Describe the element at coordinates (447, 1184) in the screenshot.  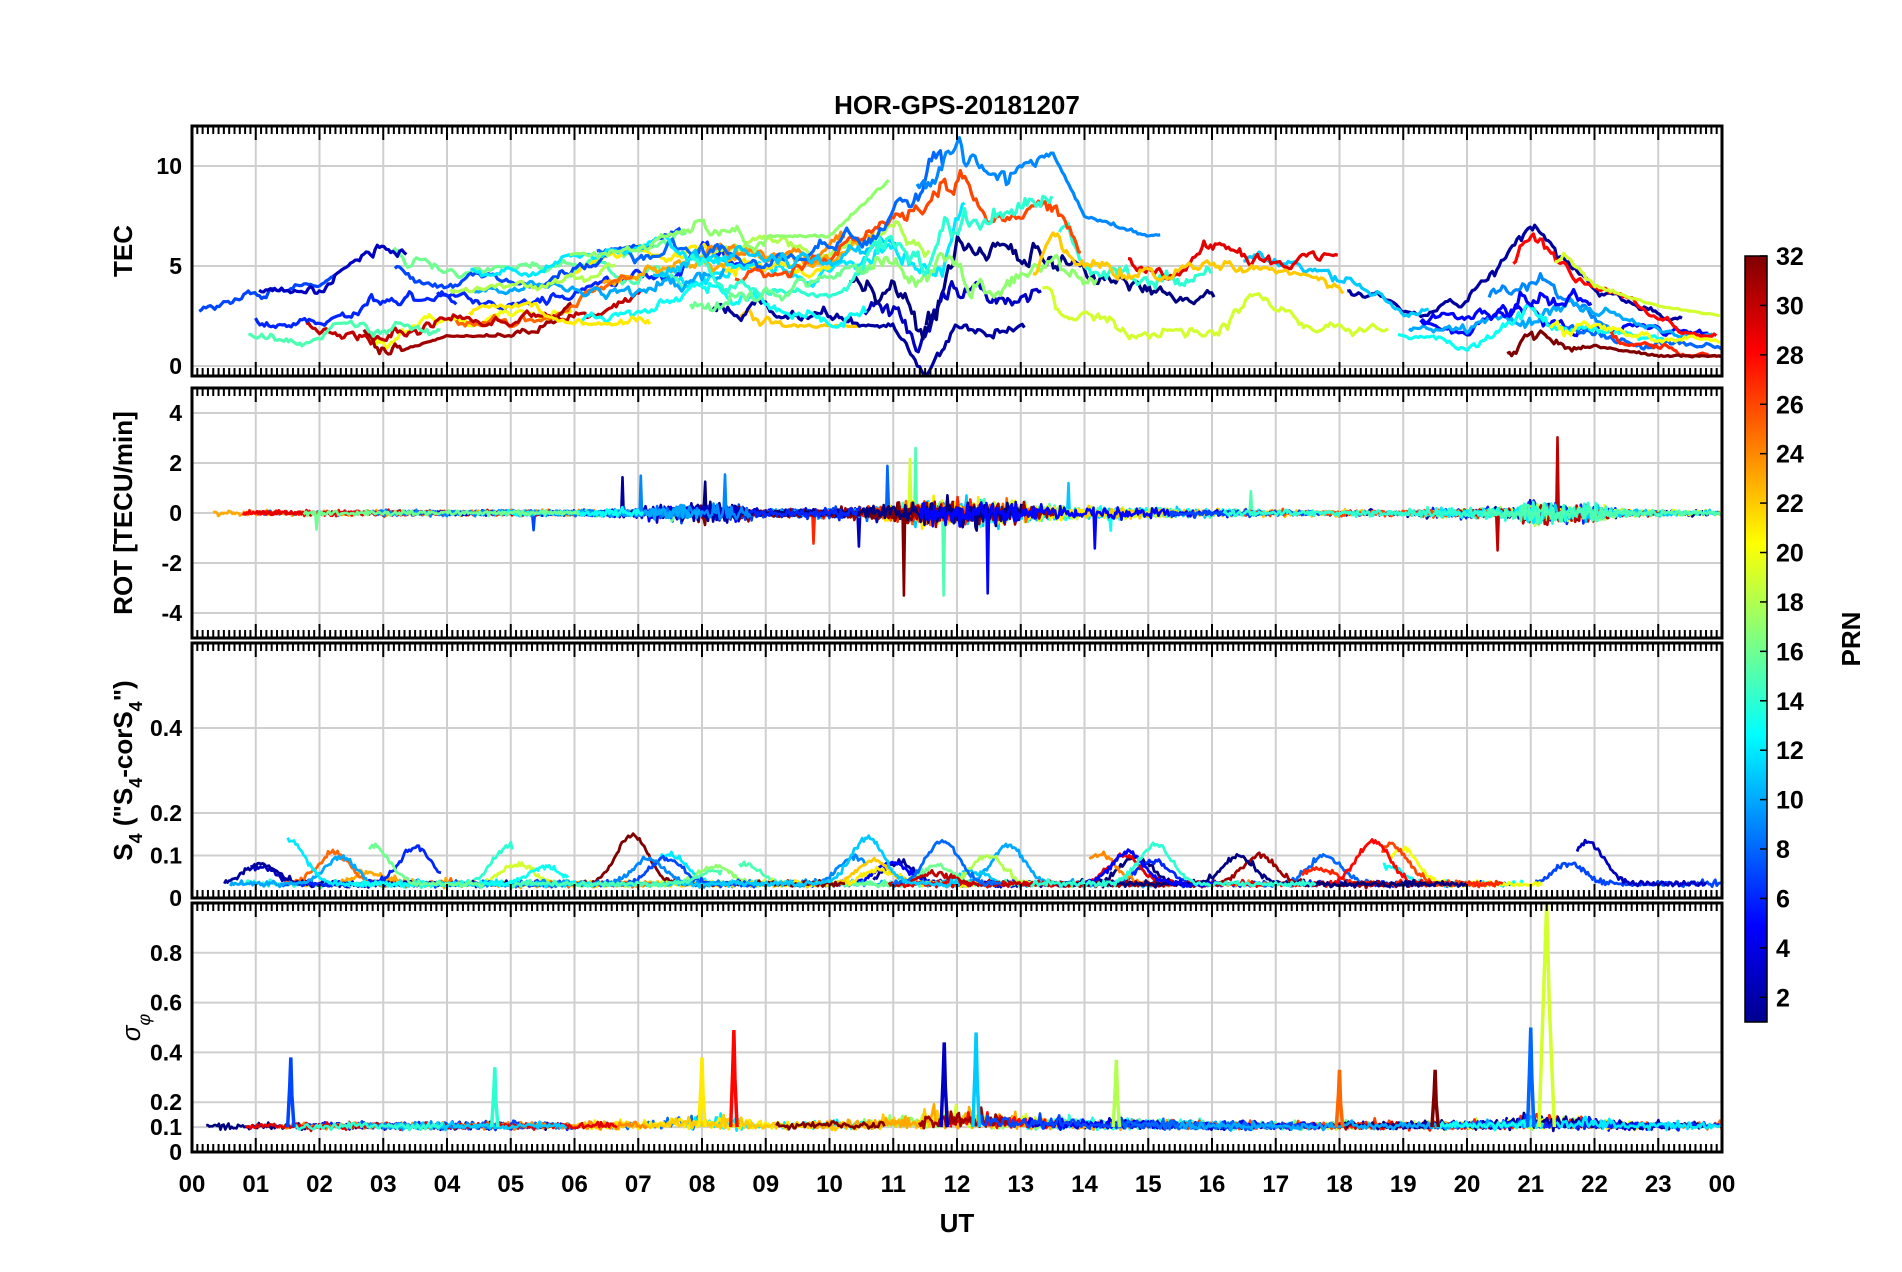
I see `x-tick-label: 04` at that location.